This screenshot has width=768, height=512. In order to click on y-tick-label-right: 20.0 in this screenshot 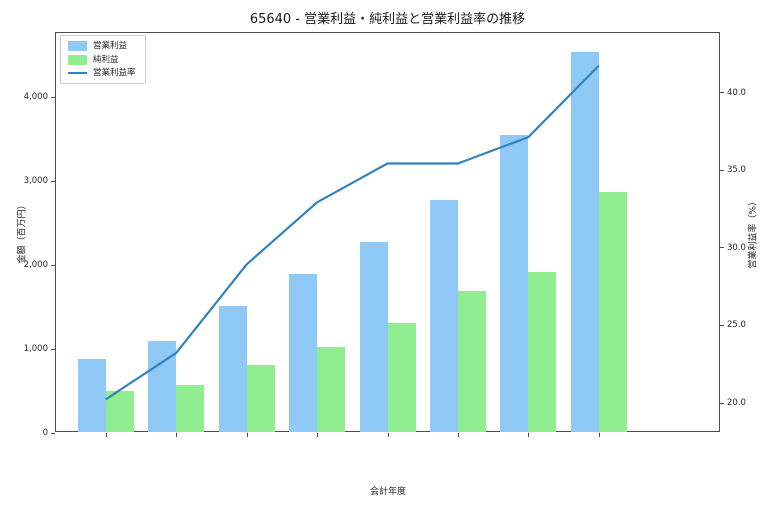, I will do `click(736, 403)`.